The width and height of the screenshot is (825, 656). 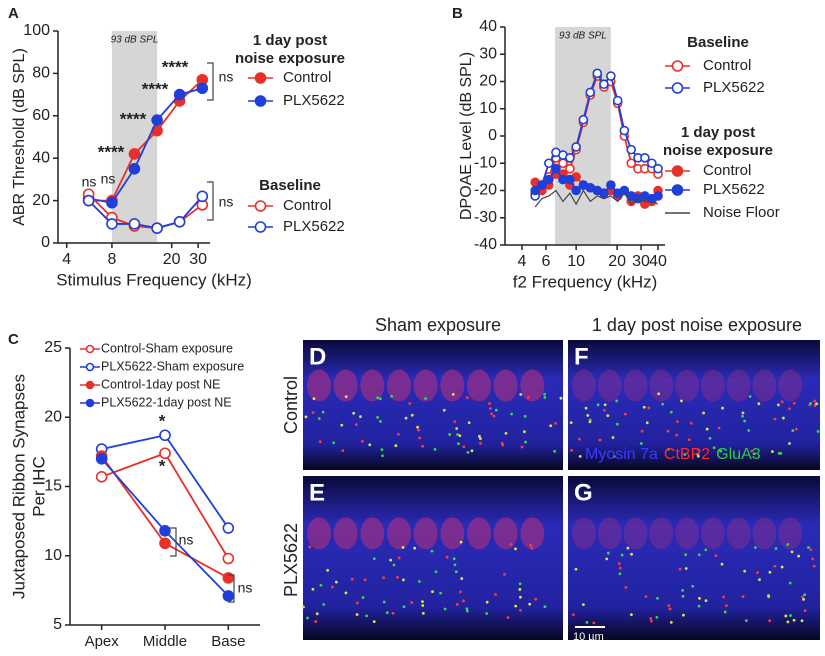 I want to click on annotation: ****, so click(x=155, y=88).